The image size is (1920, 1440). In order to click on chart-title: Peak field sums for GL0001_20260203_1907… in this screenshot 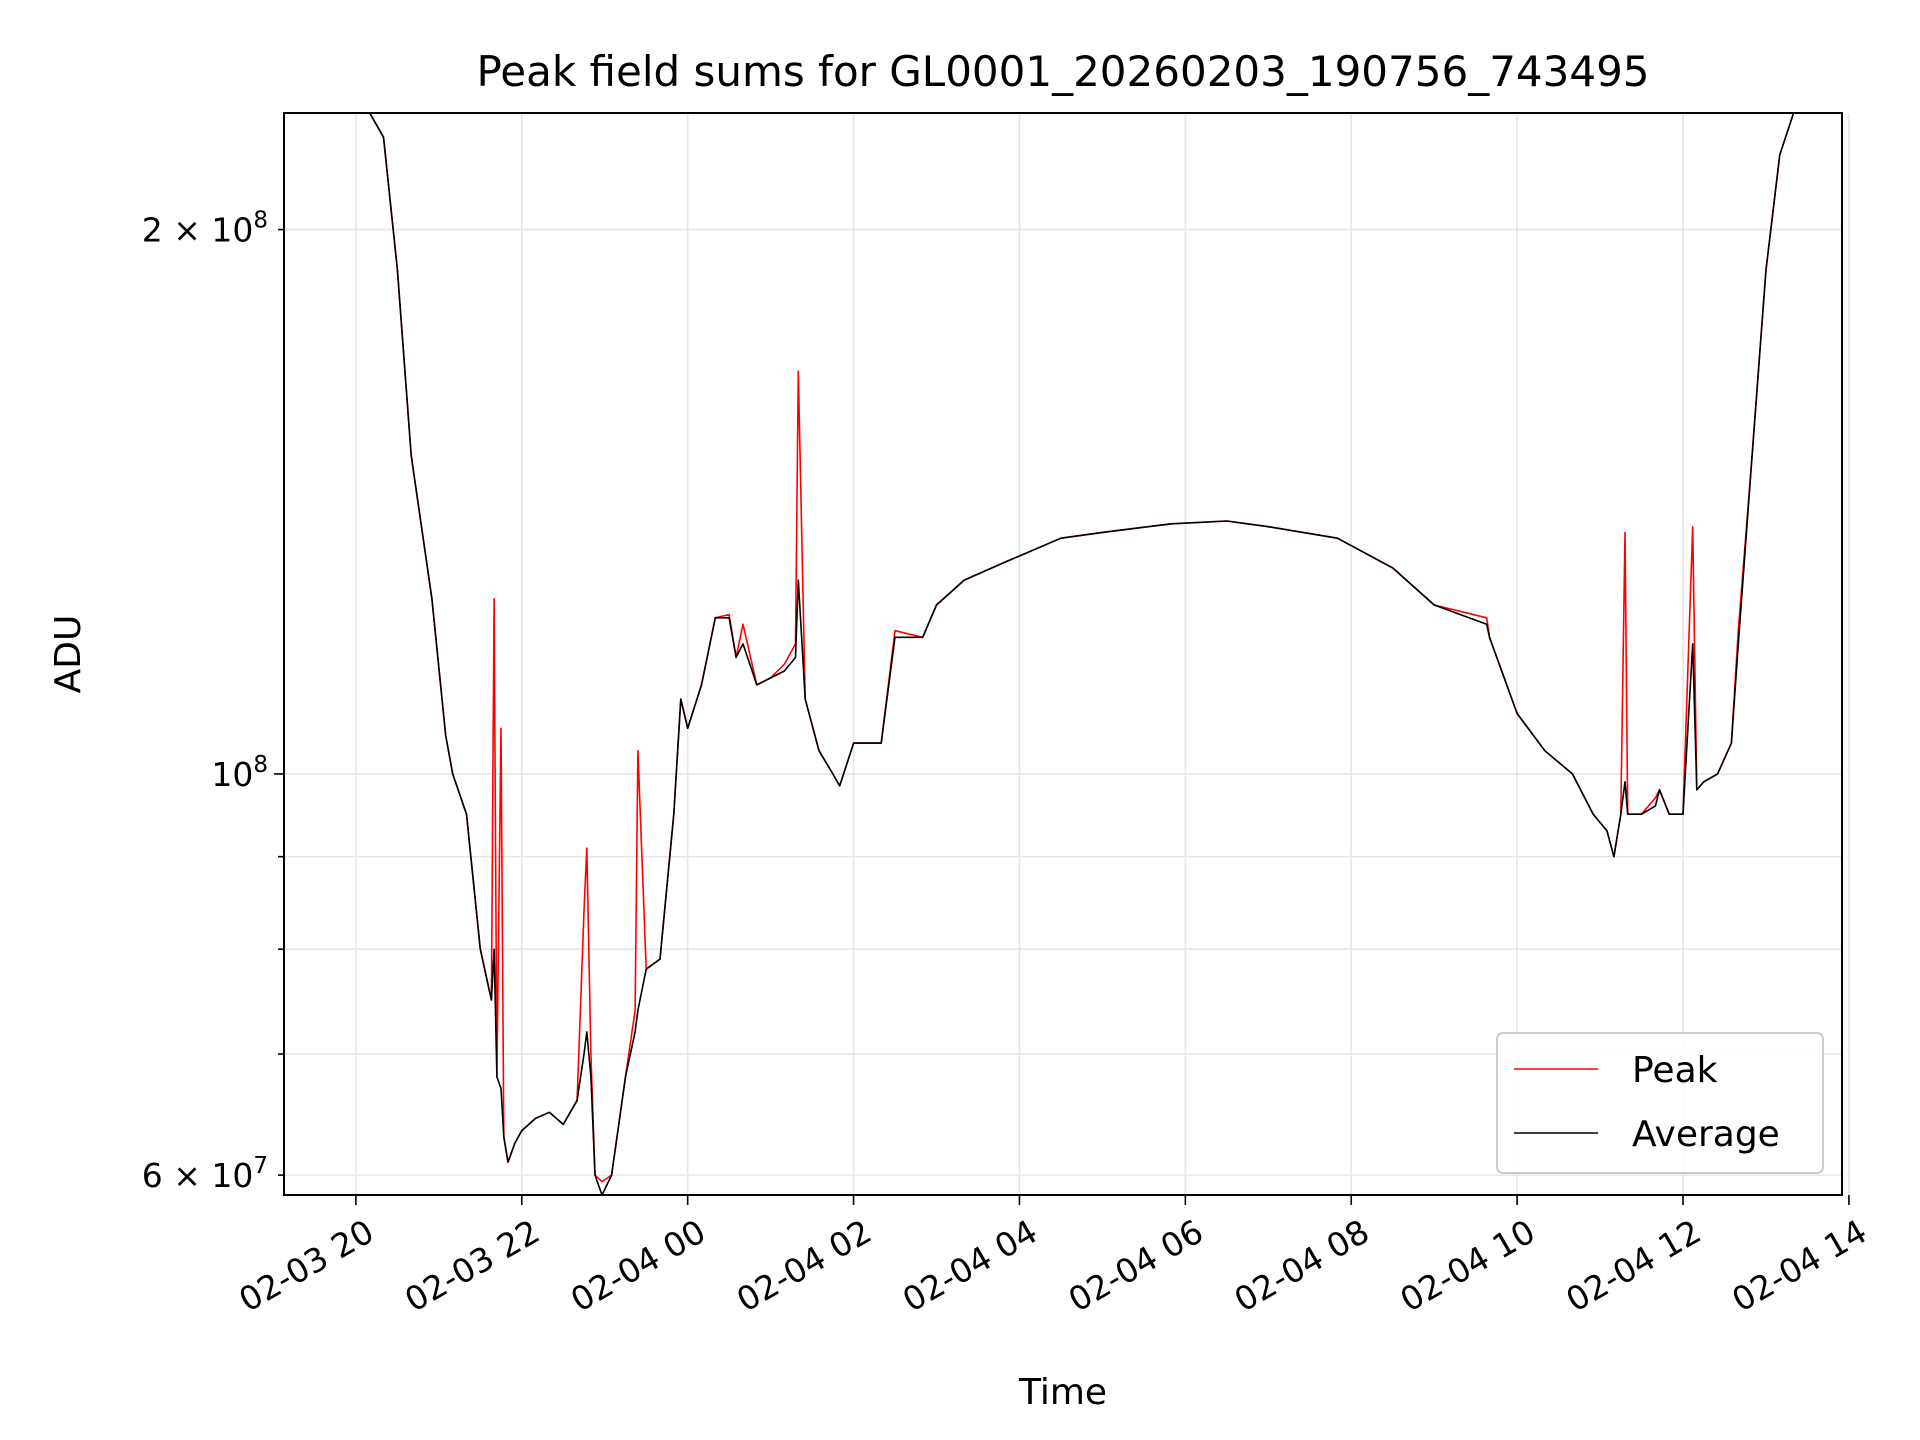, I will do `click(1062, 71)`.